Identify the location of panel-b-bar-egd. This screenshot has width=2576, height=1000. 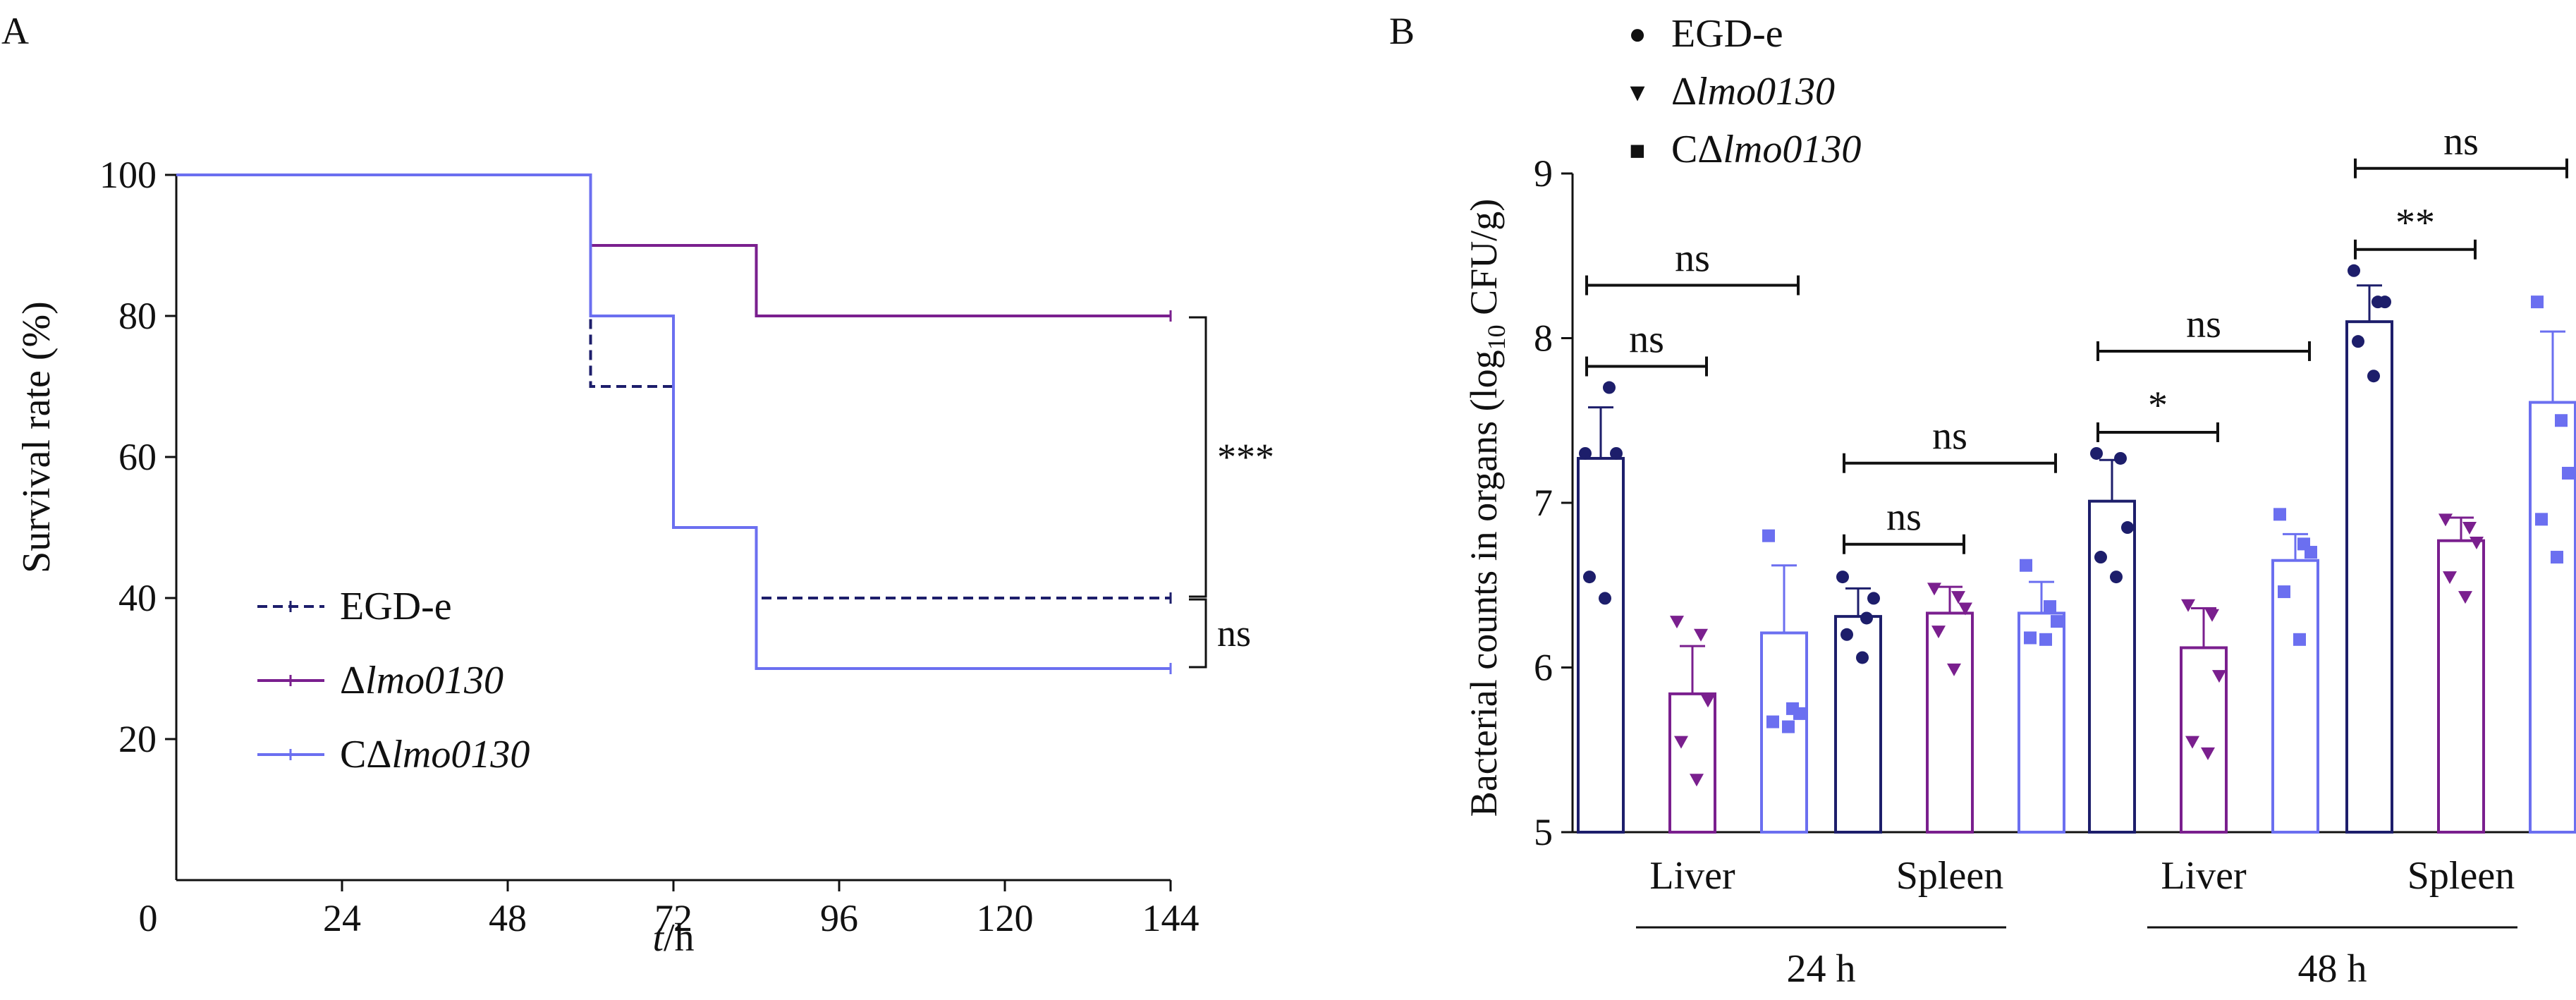
(1858, 724).